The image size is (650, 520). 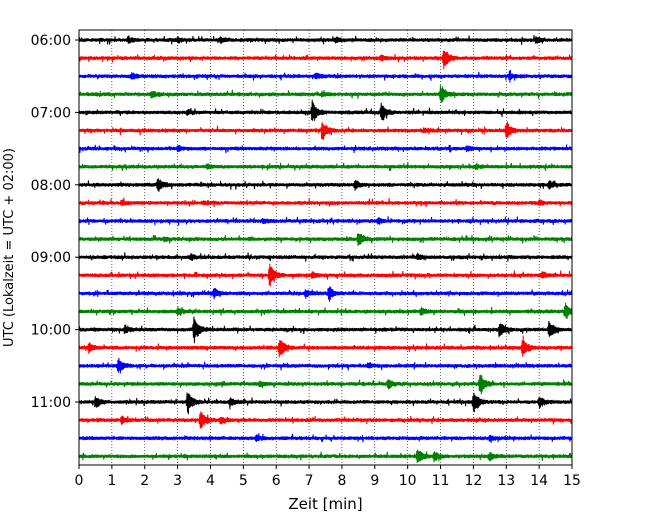 I want to click on x-tick-label: 5, so click(x=243, y=481).